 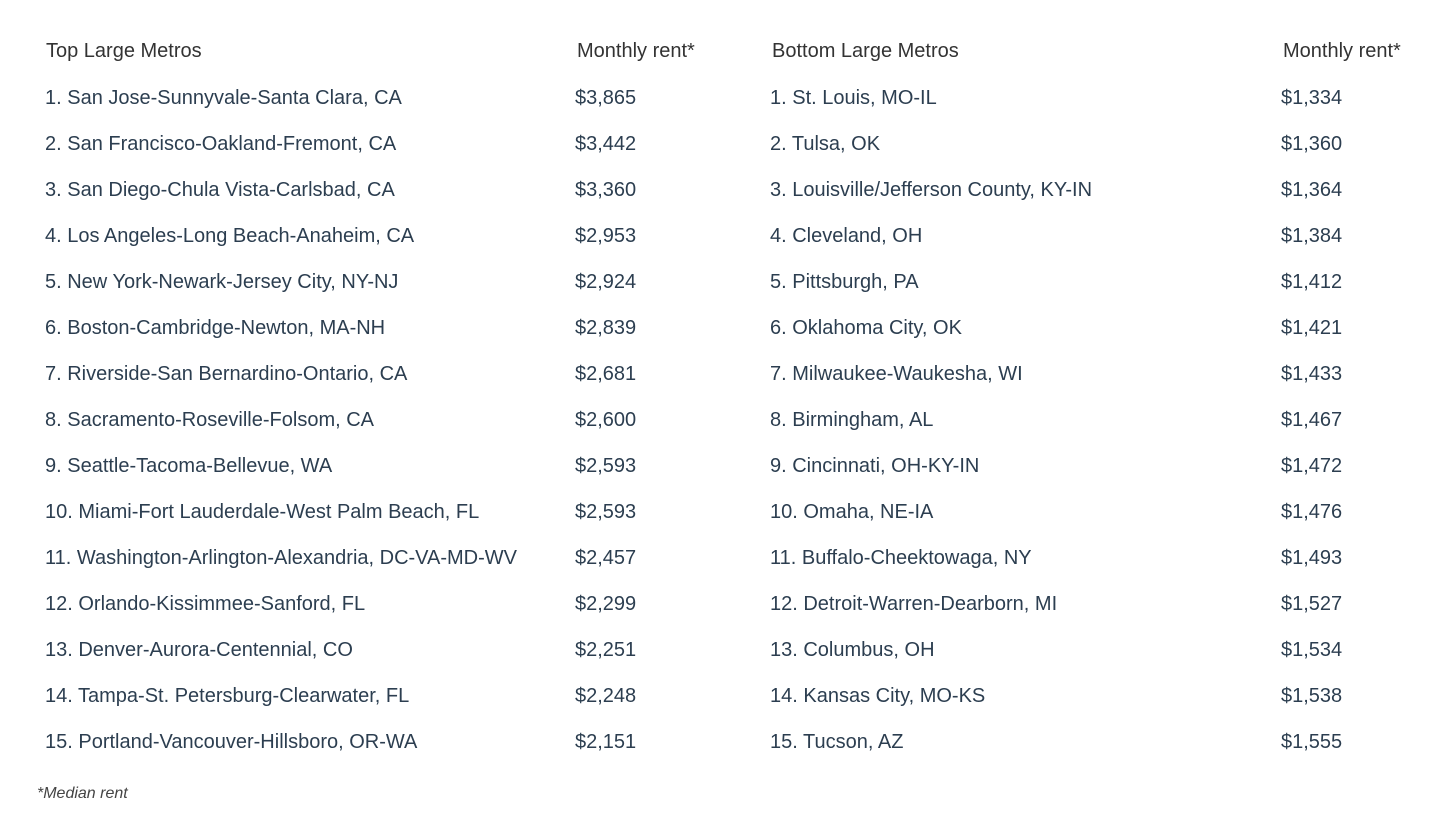 What do you see at coordinates (606, 328) in the screenshot?
I see `left-monthly-rent: $2,839` at bounding box center [606, 328].